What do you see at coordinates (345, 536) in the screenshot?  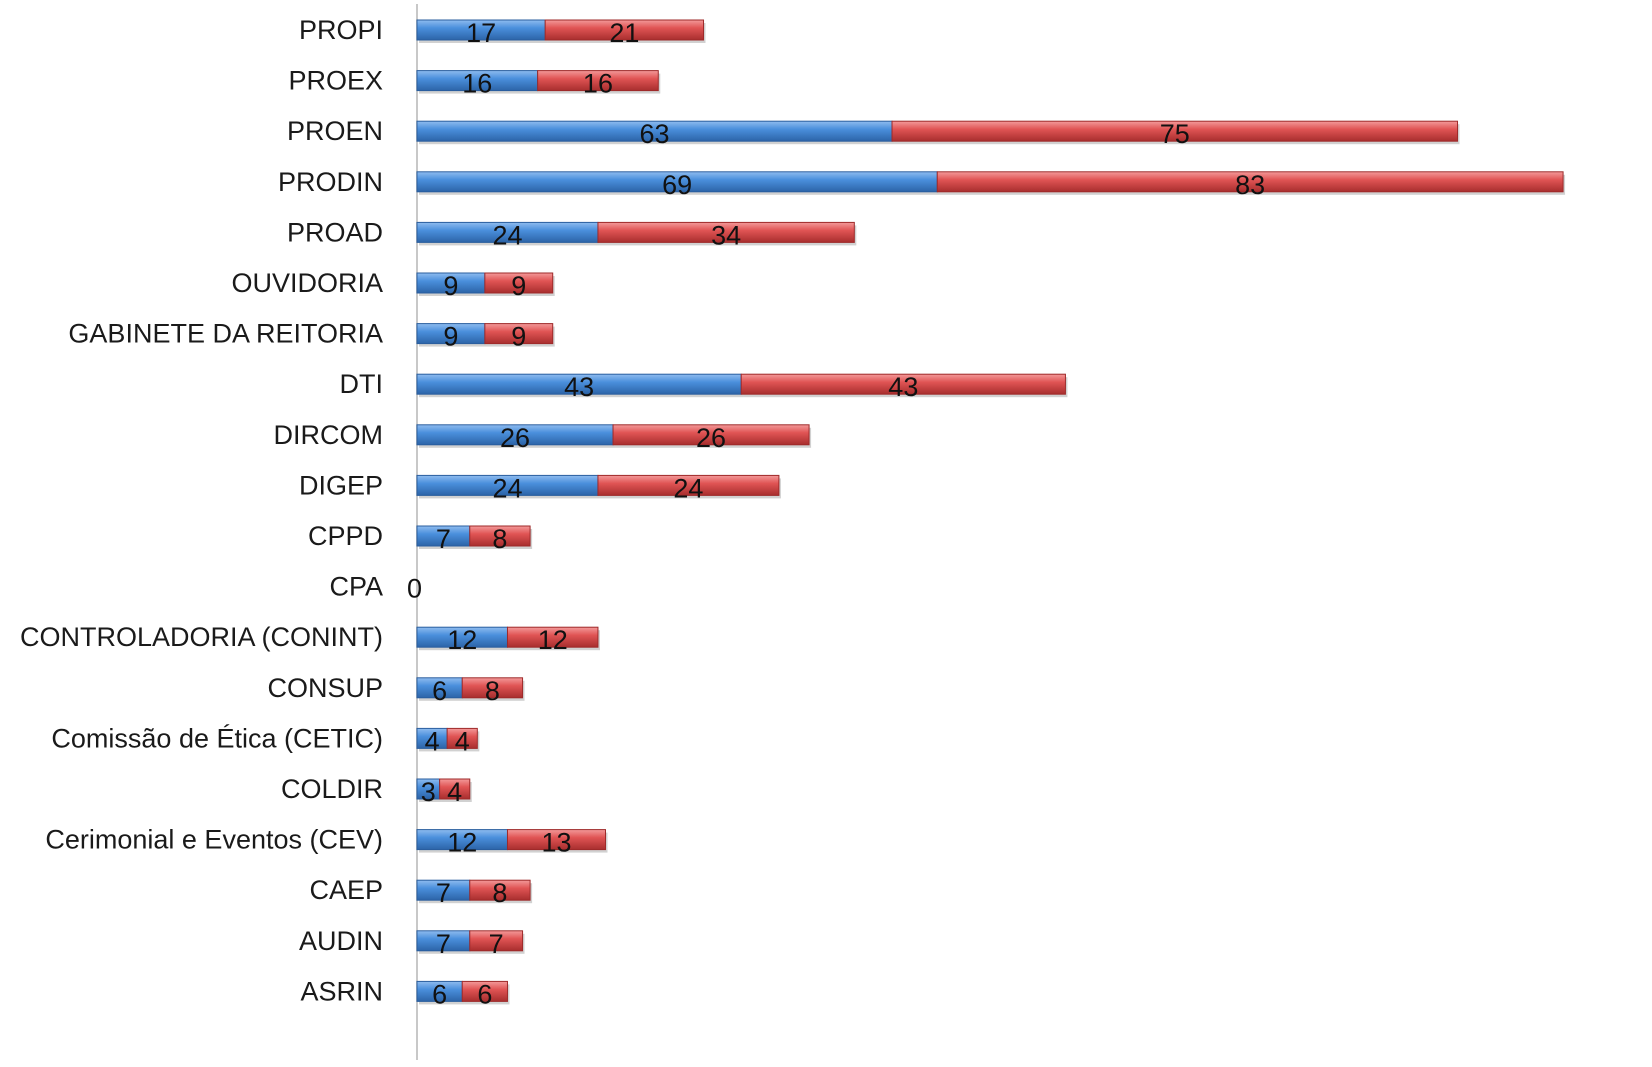 I see `category-label-cppd: CPPD` at bounding box center [345, 536].